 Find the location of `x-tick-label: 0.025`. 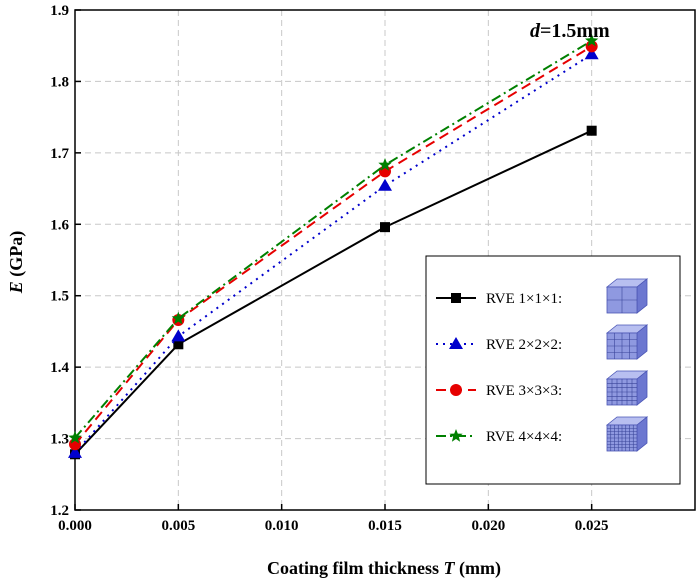

x-tick-label: 0.025 is located at coordinates (592, 526).